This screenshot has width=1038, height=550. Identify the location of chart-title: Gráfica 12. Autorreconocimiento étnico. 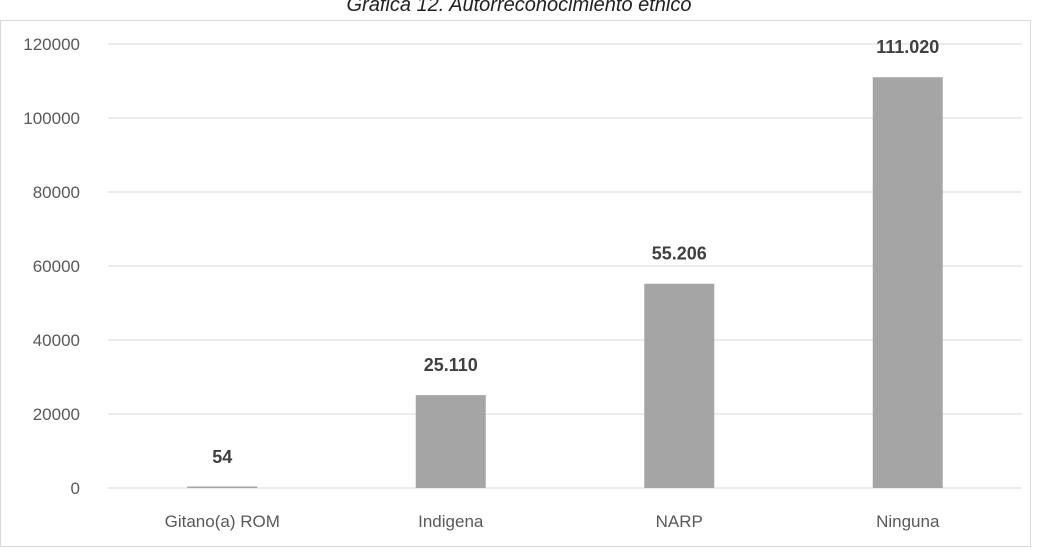
(519, 8).